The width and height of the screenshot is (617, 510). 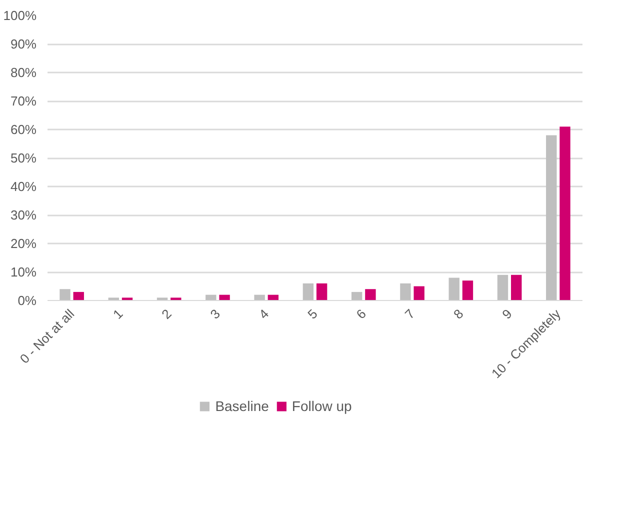 What do you see at coordinates (312, 314) in the screenshot?
I see `x-tick-label: 5` at bounding box center [312, 314].